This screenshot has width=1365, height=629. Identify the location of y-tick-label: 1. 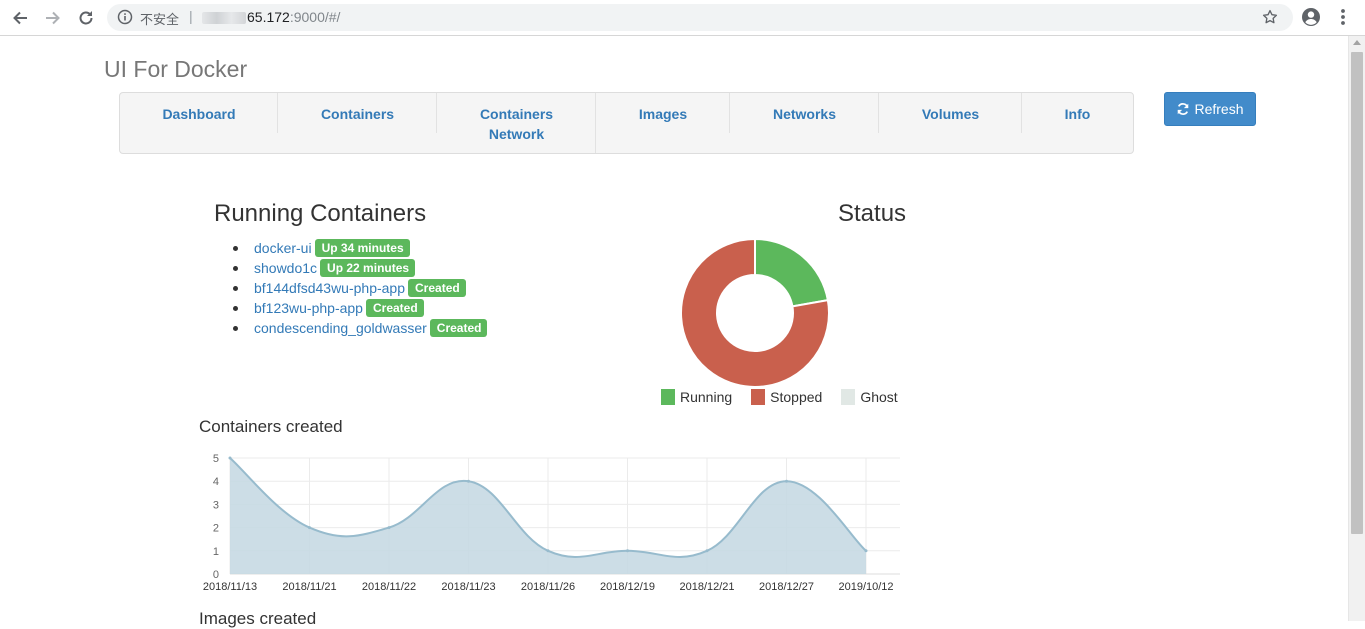
(216, 552).